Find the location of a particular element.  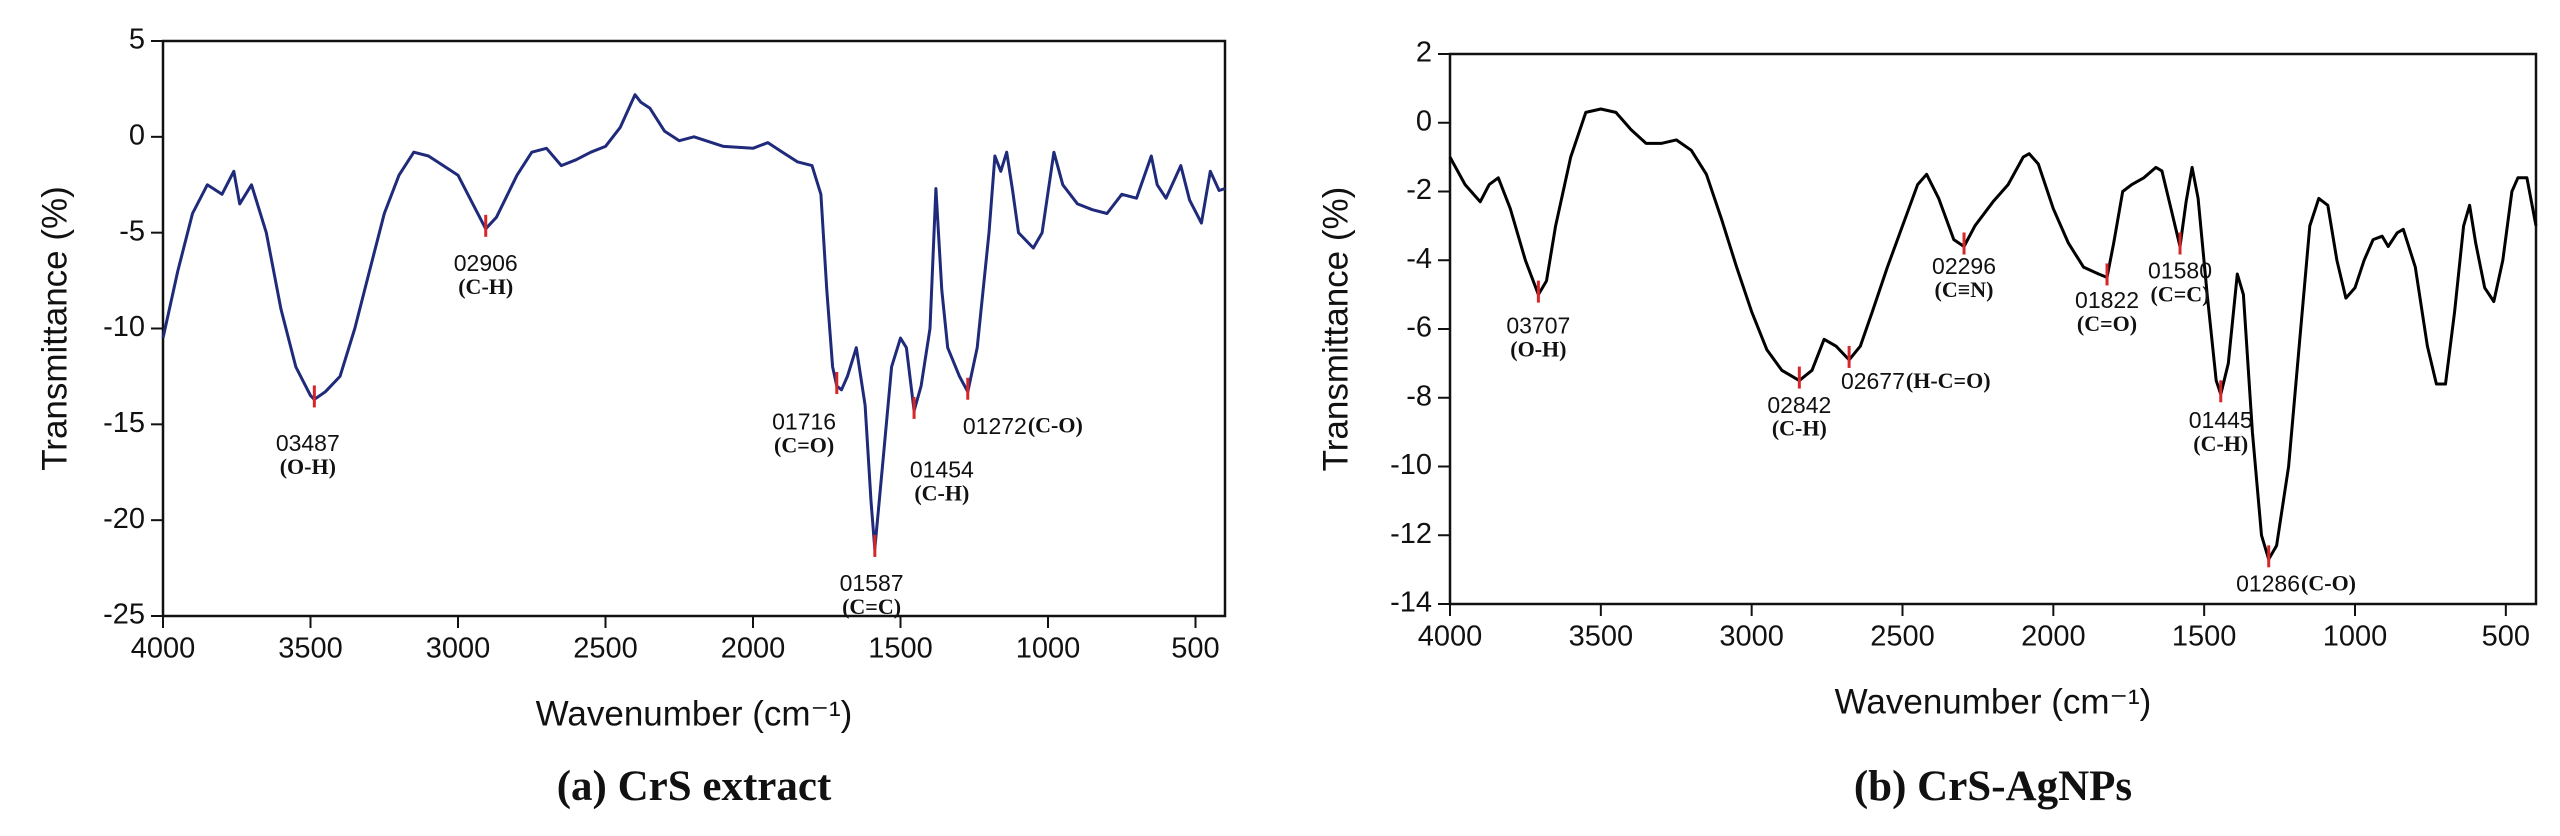

y-tick-label: -15 is located at coordinates (124, 423).